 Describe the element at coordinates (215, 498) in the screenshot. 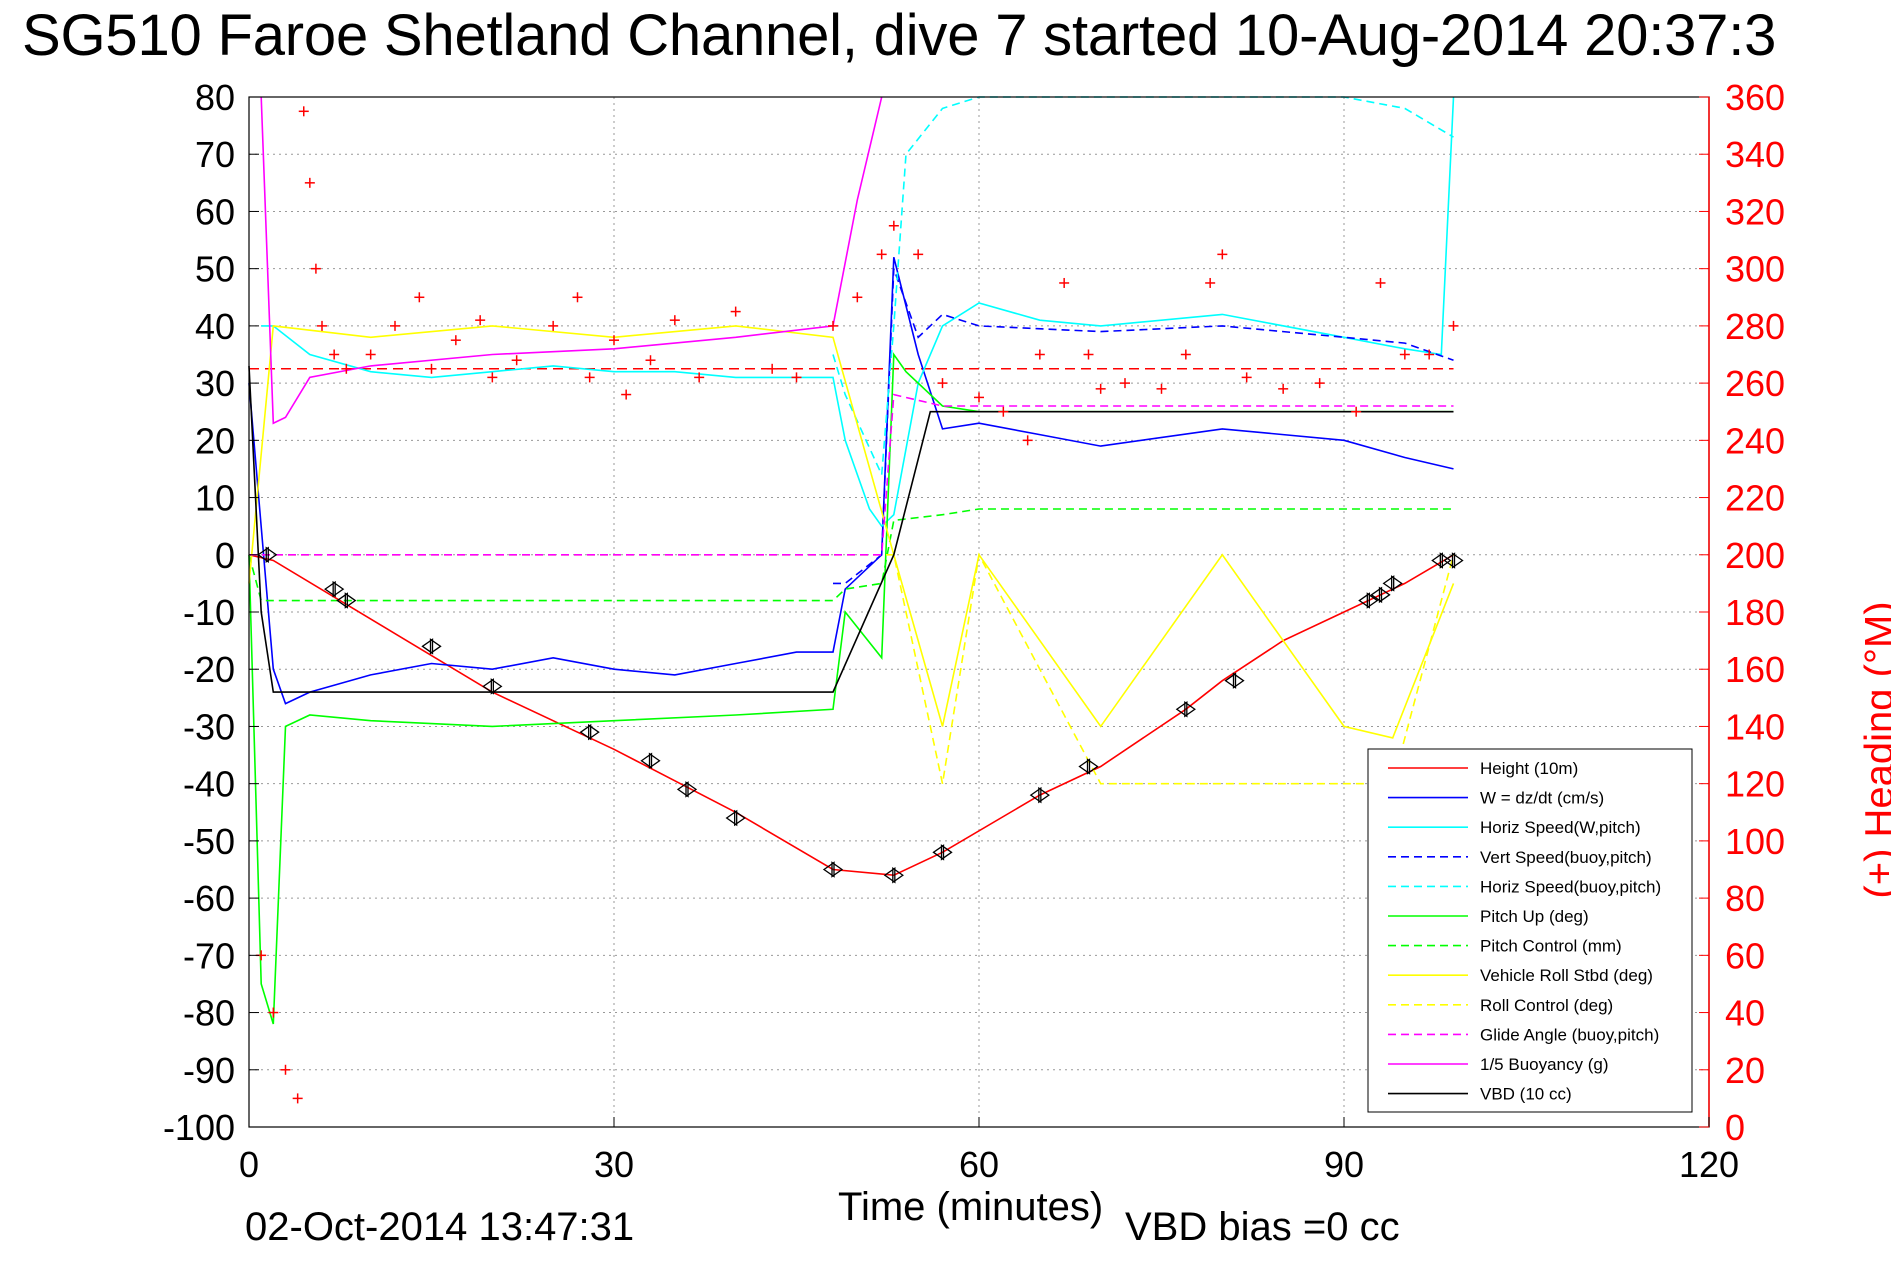

I see `y-tick-label: 10` at that location.